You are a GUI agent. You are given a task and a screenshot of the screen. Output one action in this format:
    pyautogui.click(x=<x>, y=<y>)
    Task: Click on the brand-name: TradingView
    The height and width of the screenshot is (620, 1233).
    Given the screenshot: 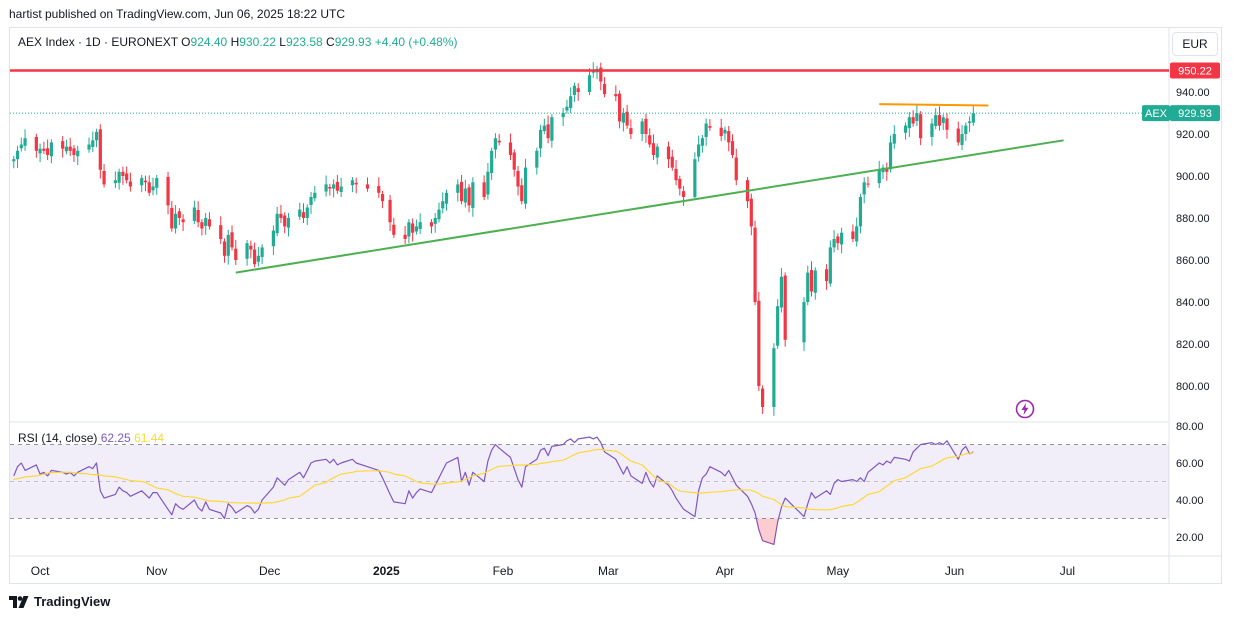 What is the action you would take?
    pyautogui.click(x=72, y=601)
    